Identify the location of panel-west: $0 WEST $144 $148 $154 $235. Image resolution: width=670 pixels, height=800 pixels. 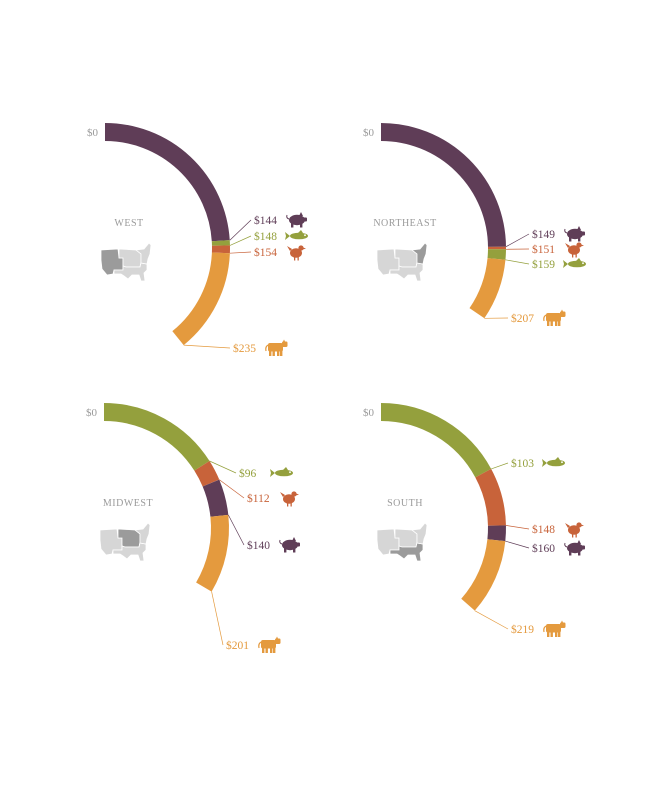
(197, 239).